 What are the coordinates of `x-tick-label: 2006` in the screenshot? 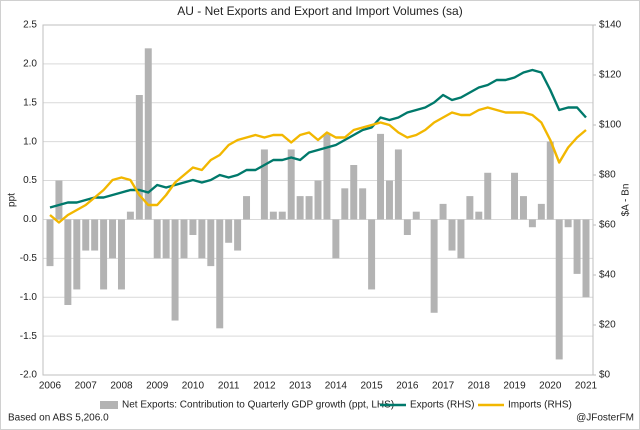 It's located at (50, 386).